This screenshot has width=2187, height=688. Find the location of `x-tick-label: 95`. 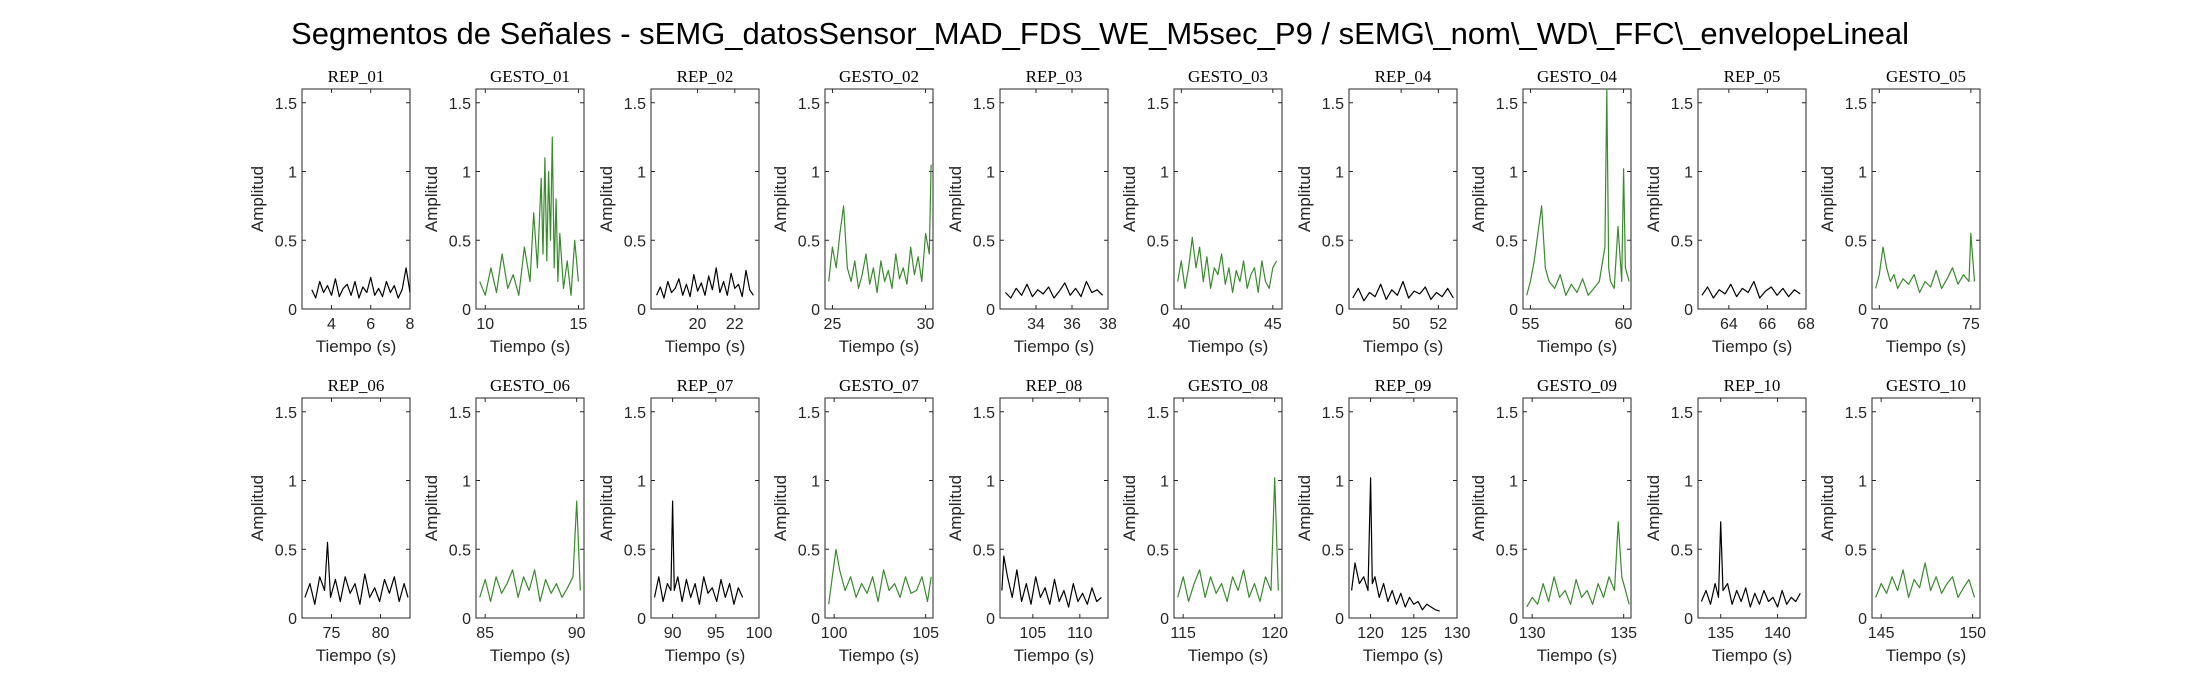

x-tick-label: 95 is located at coordinates (716, 633).